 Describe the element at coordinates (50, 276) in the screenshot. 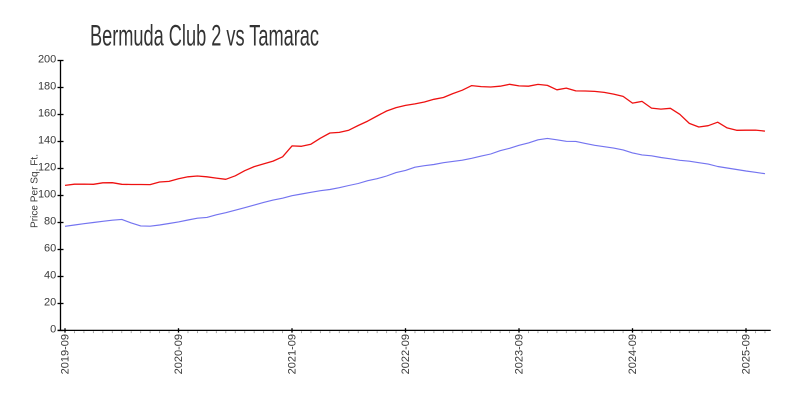

I see `svg-text: 40` at that location.